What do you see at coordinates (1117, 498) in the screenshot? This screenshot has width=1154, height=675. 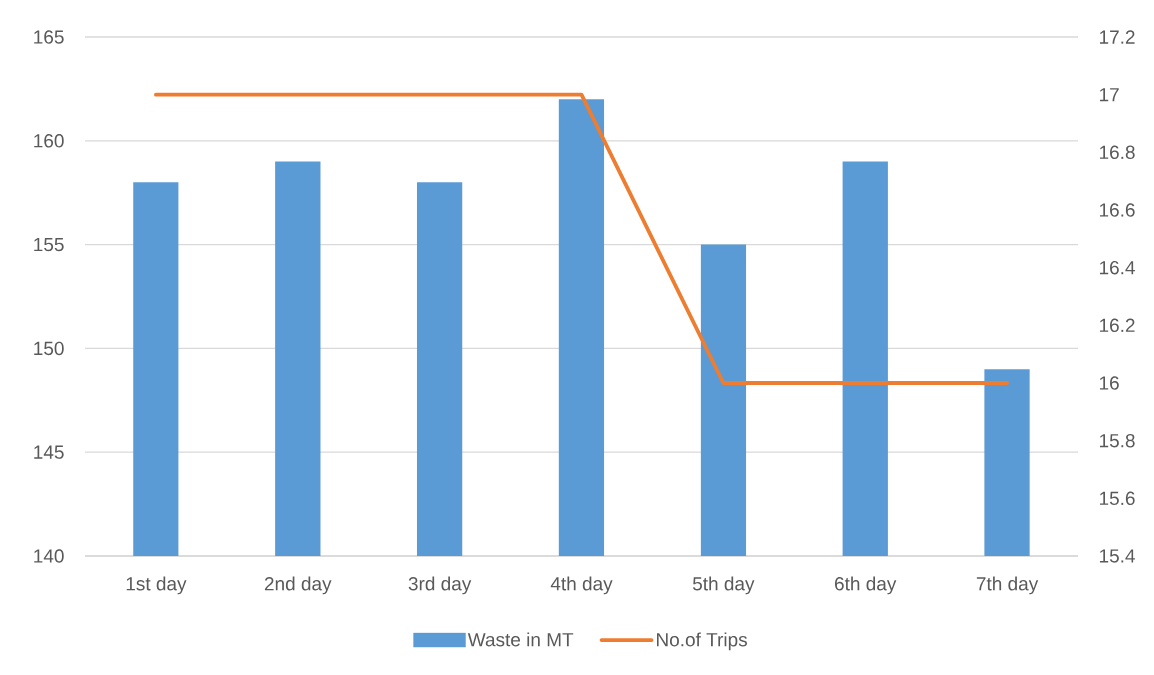 I see `y2-tick-label: 15.6` at bounding box center [1117, 498].